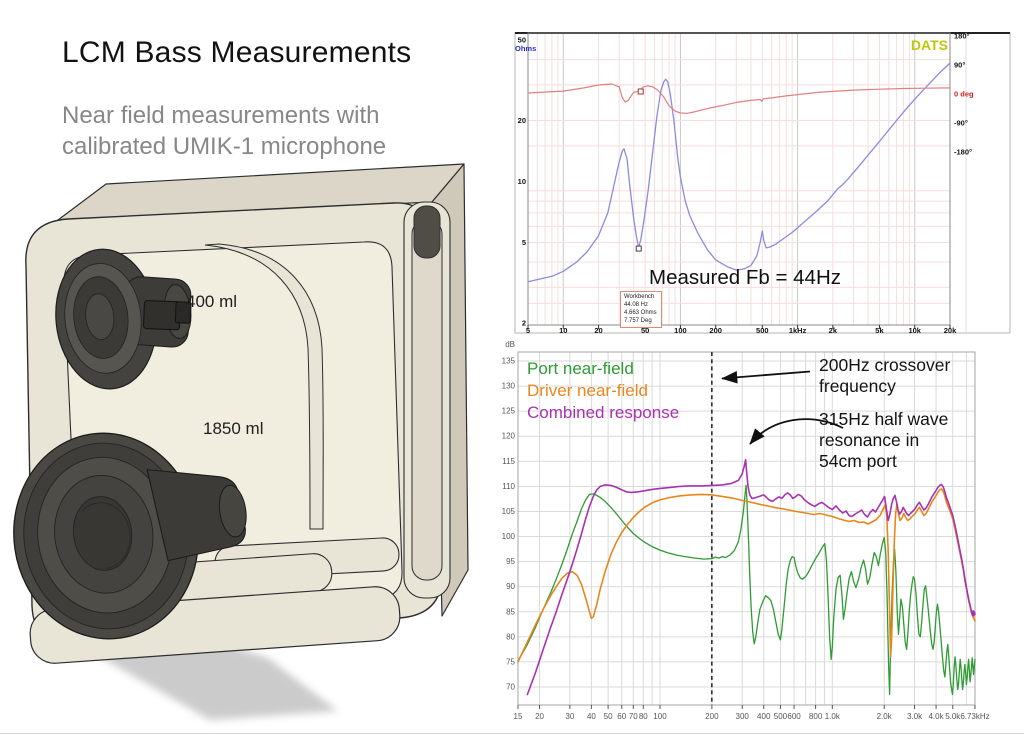 The width and height of the screenshot is (1024, 734). I want to click on chamber-divider-wall, so click(264, 386).